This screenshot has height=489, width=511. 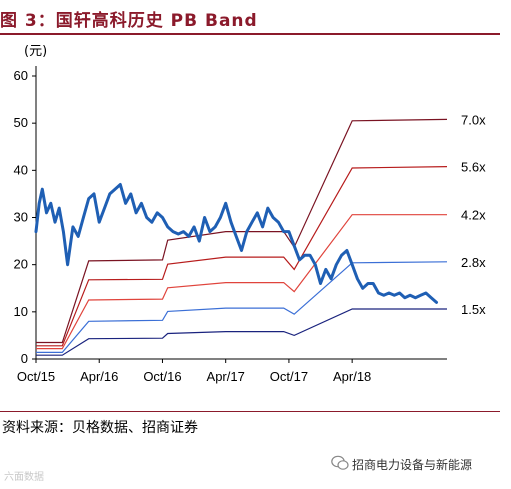 What do you see at coordinates (473, 167) in the screenshot?
I see `band-label-5.6x: 5.6x` at bounding box center [473, 167].